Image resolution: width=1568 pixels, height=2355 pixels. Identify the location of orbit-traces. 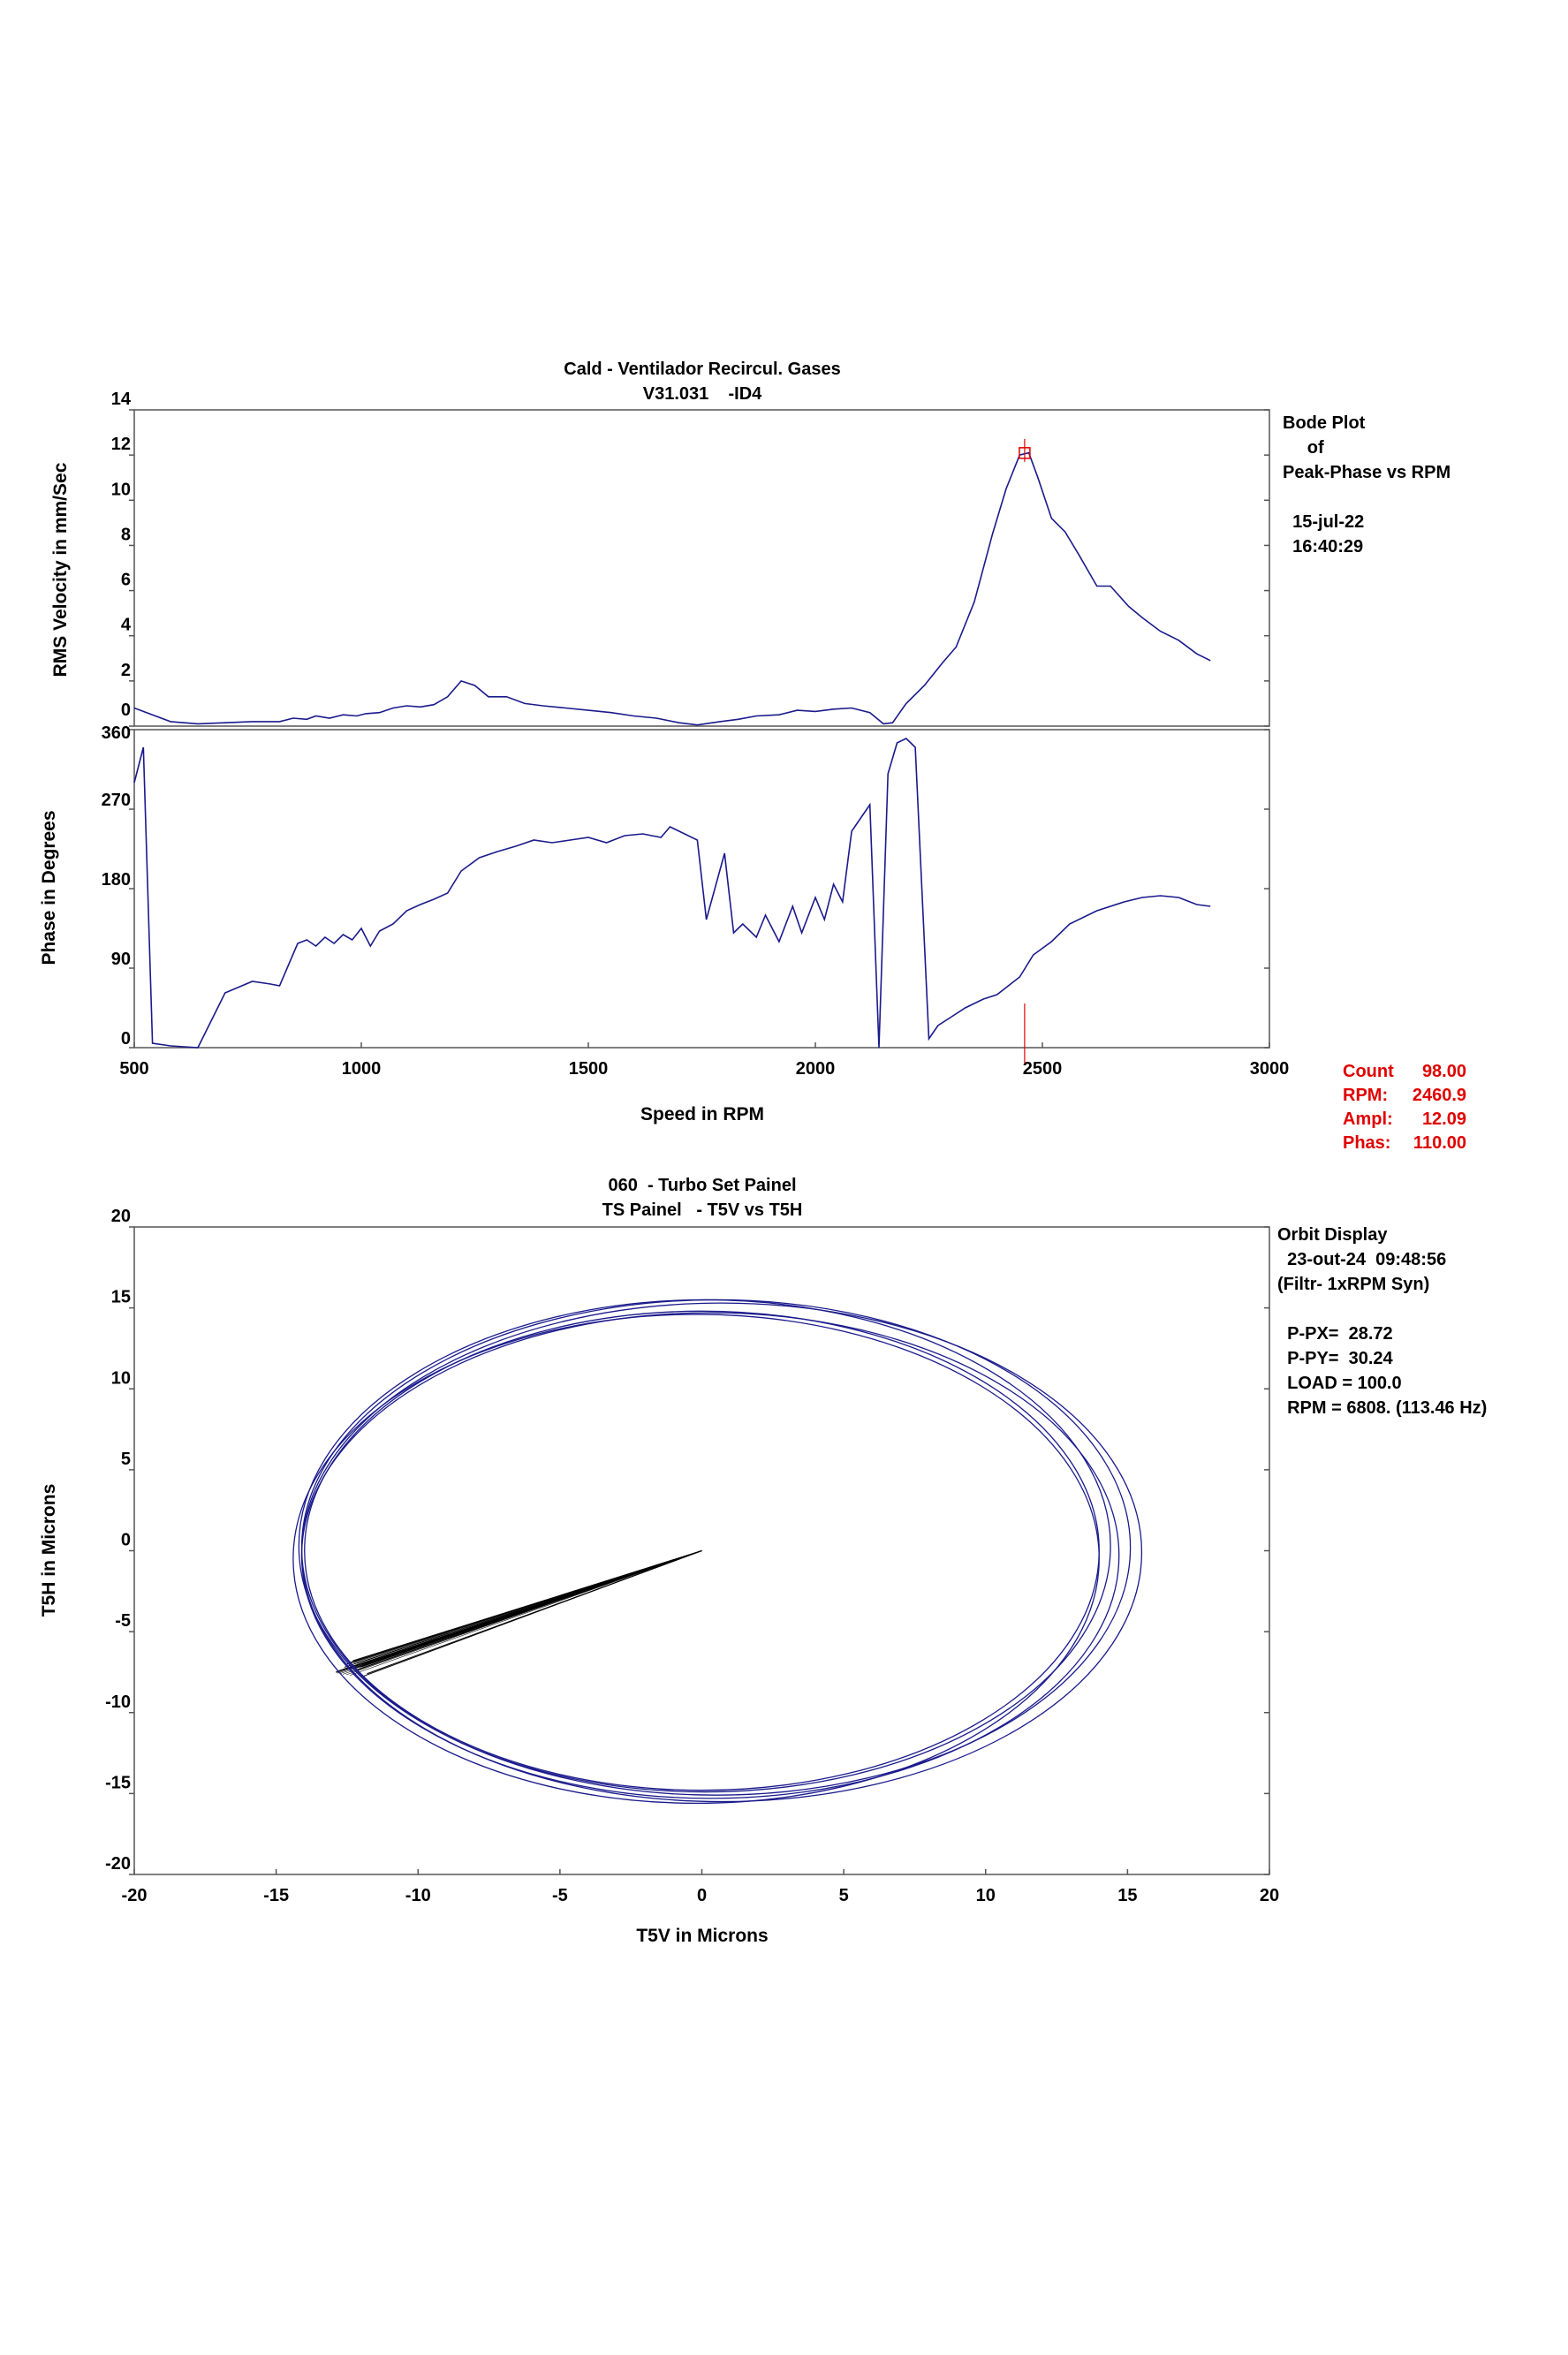
(717, 1552).